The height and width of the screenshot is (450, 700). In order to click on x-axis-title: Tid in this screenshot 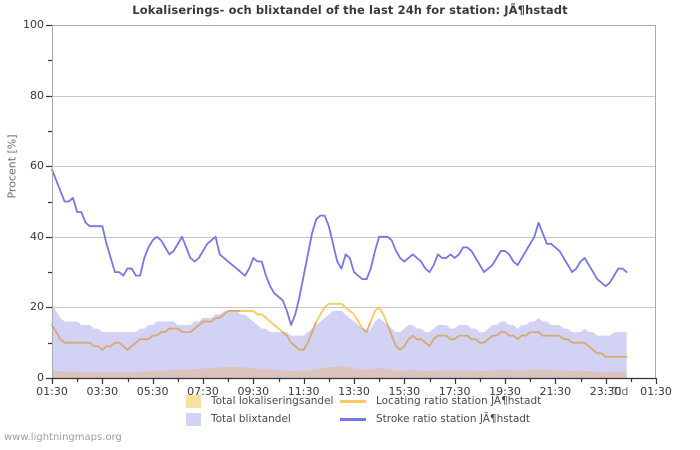, I will do `click(620, 391)`.